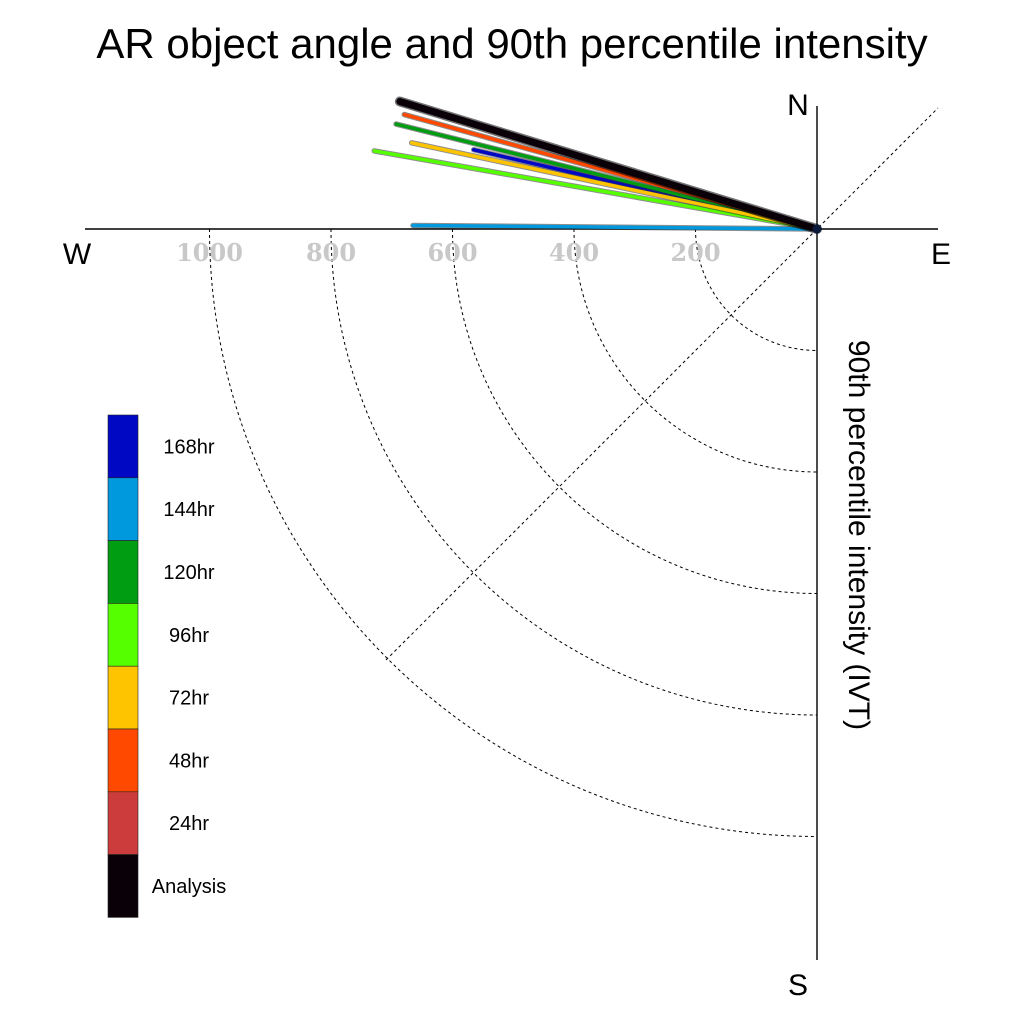 The width and height of the screenshot is (1024, 1024). I want to click on vector-analysis, so click(608, 165).